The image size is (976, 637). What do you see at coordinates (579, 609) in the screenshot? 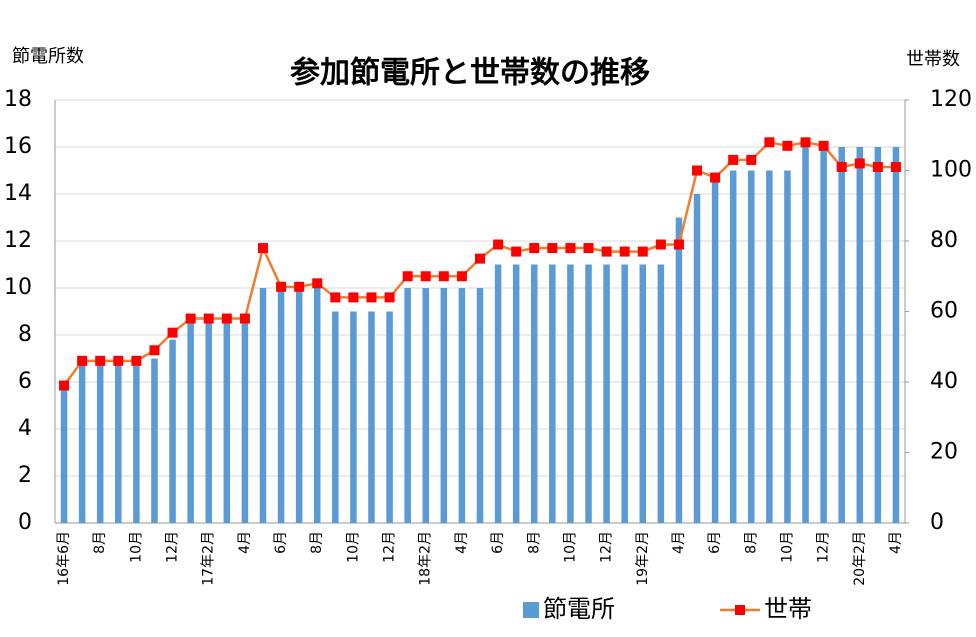
I see `legend-label: 節電所` at bounding box center [579, 609].